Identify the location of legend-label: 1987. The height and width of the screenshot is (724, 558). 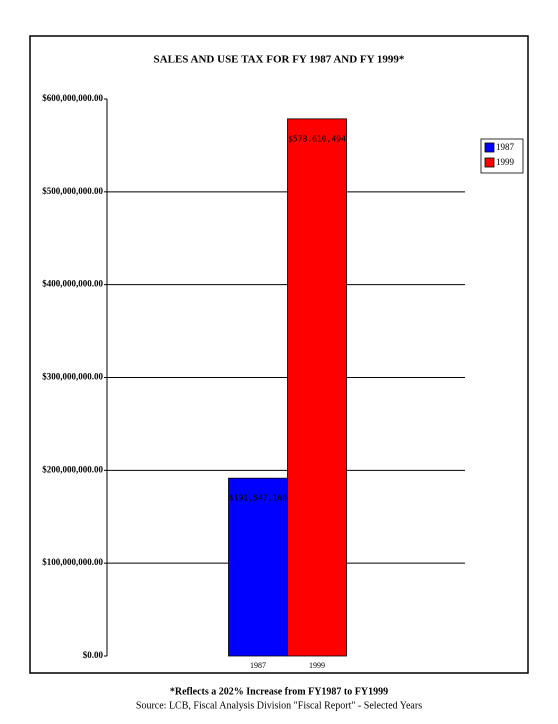
(505, 147).